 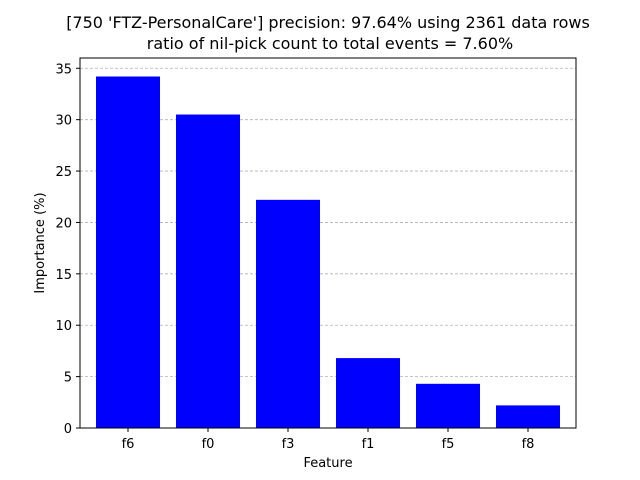 What do you see at coordinates (128, 444) in the screenshot?
I see `x-tick-label: f6` at bounding box center [128, 444].